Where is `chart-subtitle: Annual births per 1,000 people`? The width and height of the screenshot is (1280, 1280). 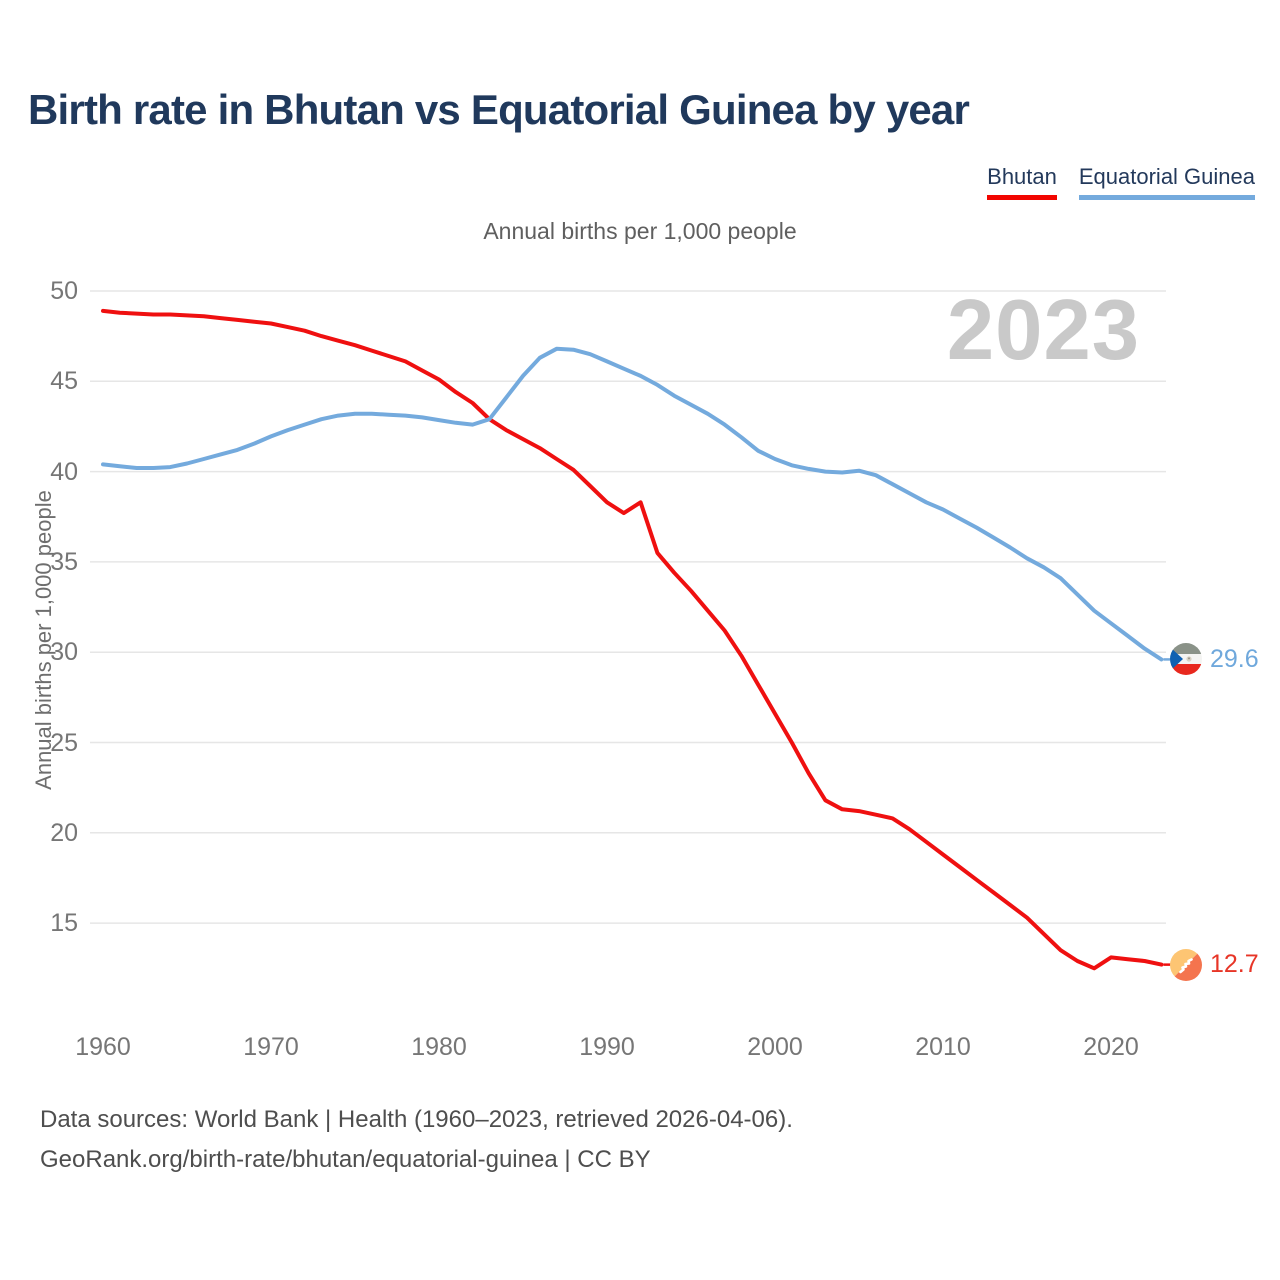
chart-subtitle: Annual births per 1,000 people is located at coordinates (640, 231).